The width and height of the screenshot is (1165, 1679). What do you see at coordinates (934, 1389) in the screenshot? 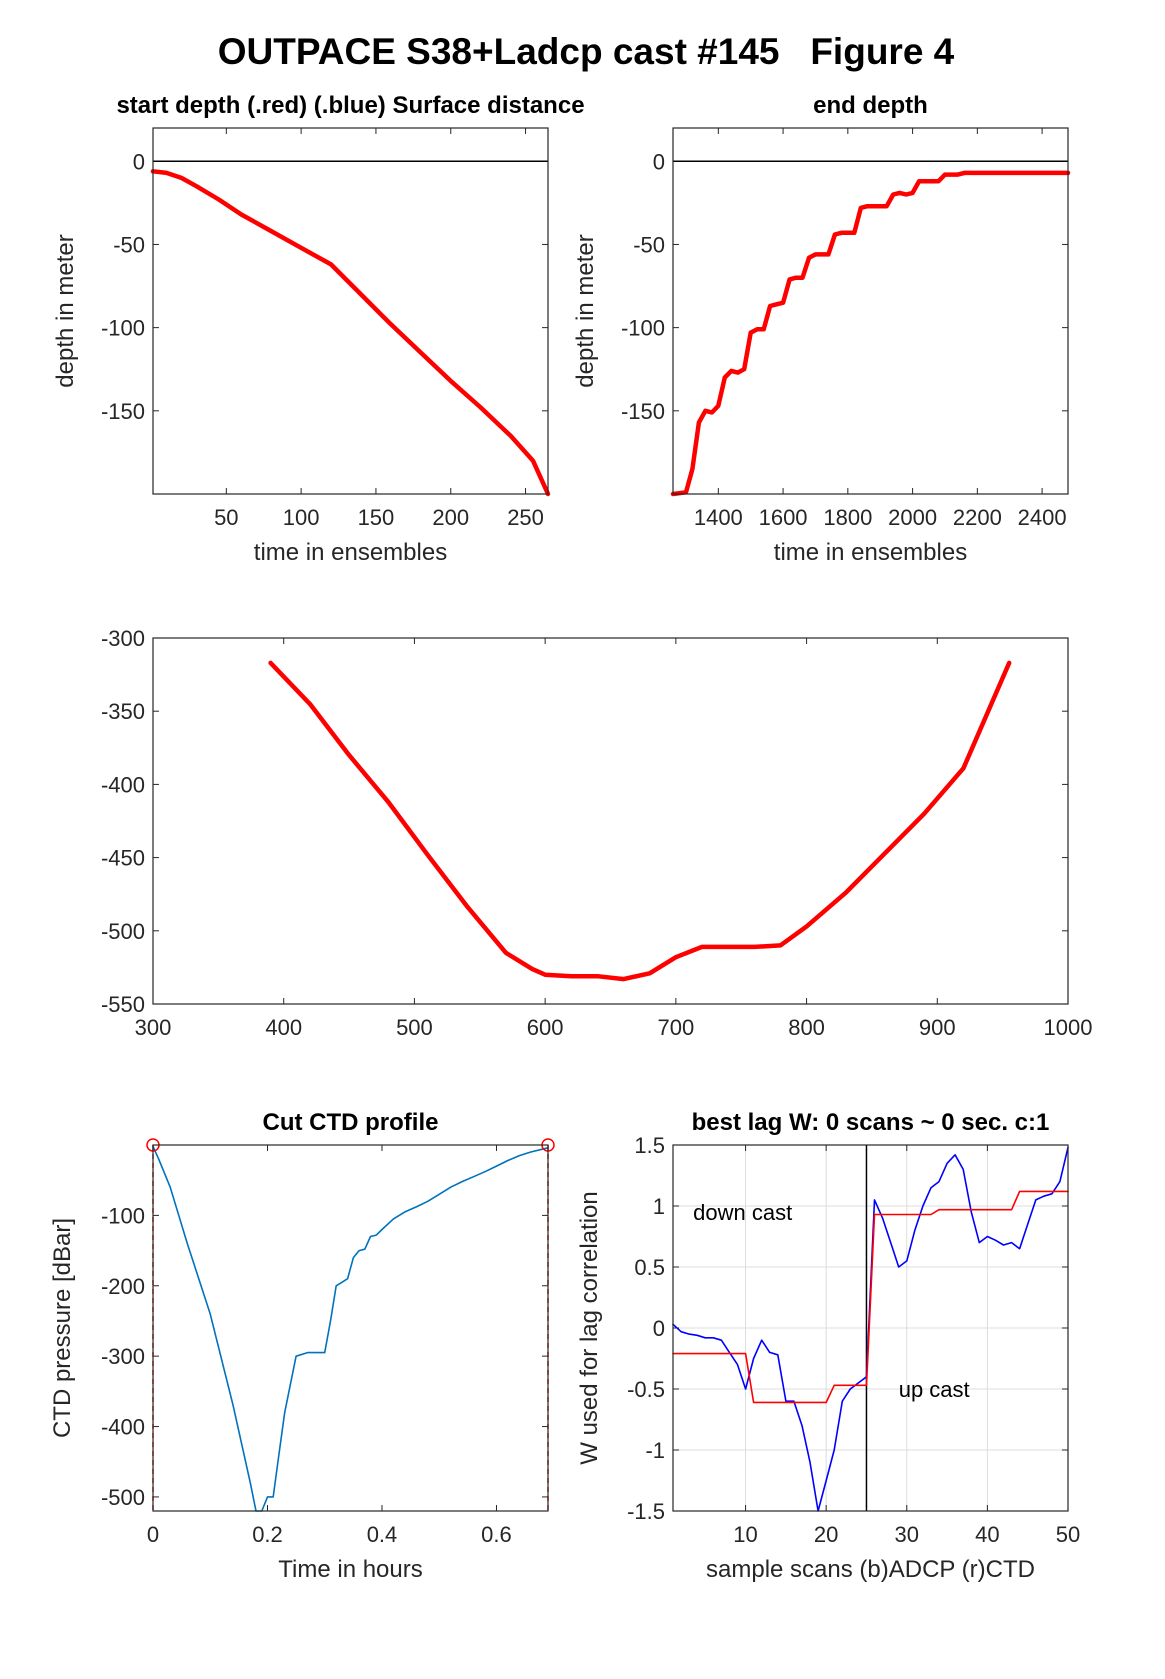
I see `annotation: up cast` at bounding box center [934, 1389].